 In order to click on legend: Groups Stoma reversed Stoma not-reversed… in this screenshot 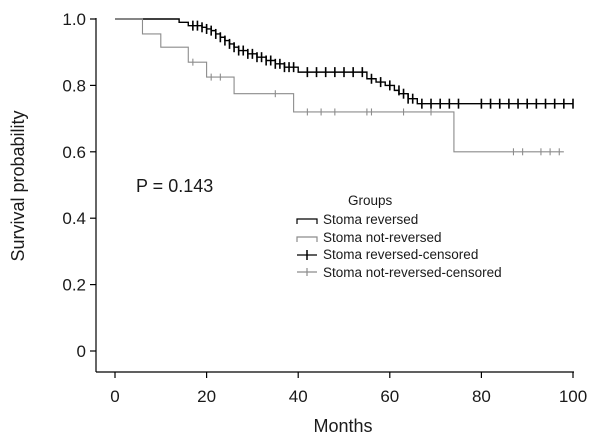, I will do `click(399, 236)`.